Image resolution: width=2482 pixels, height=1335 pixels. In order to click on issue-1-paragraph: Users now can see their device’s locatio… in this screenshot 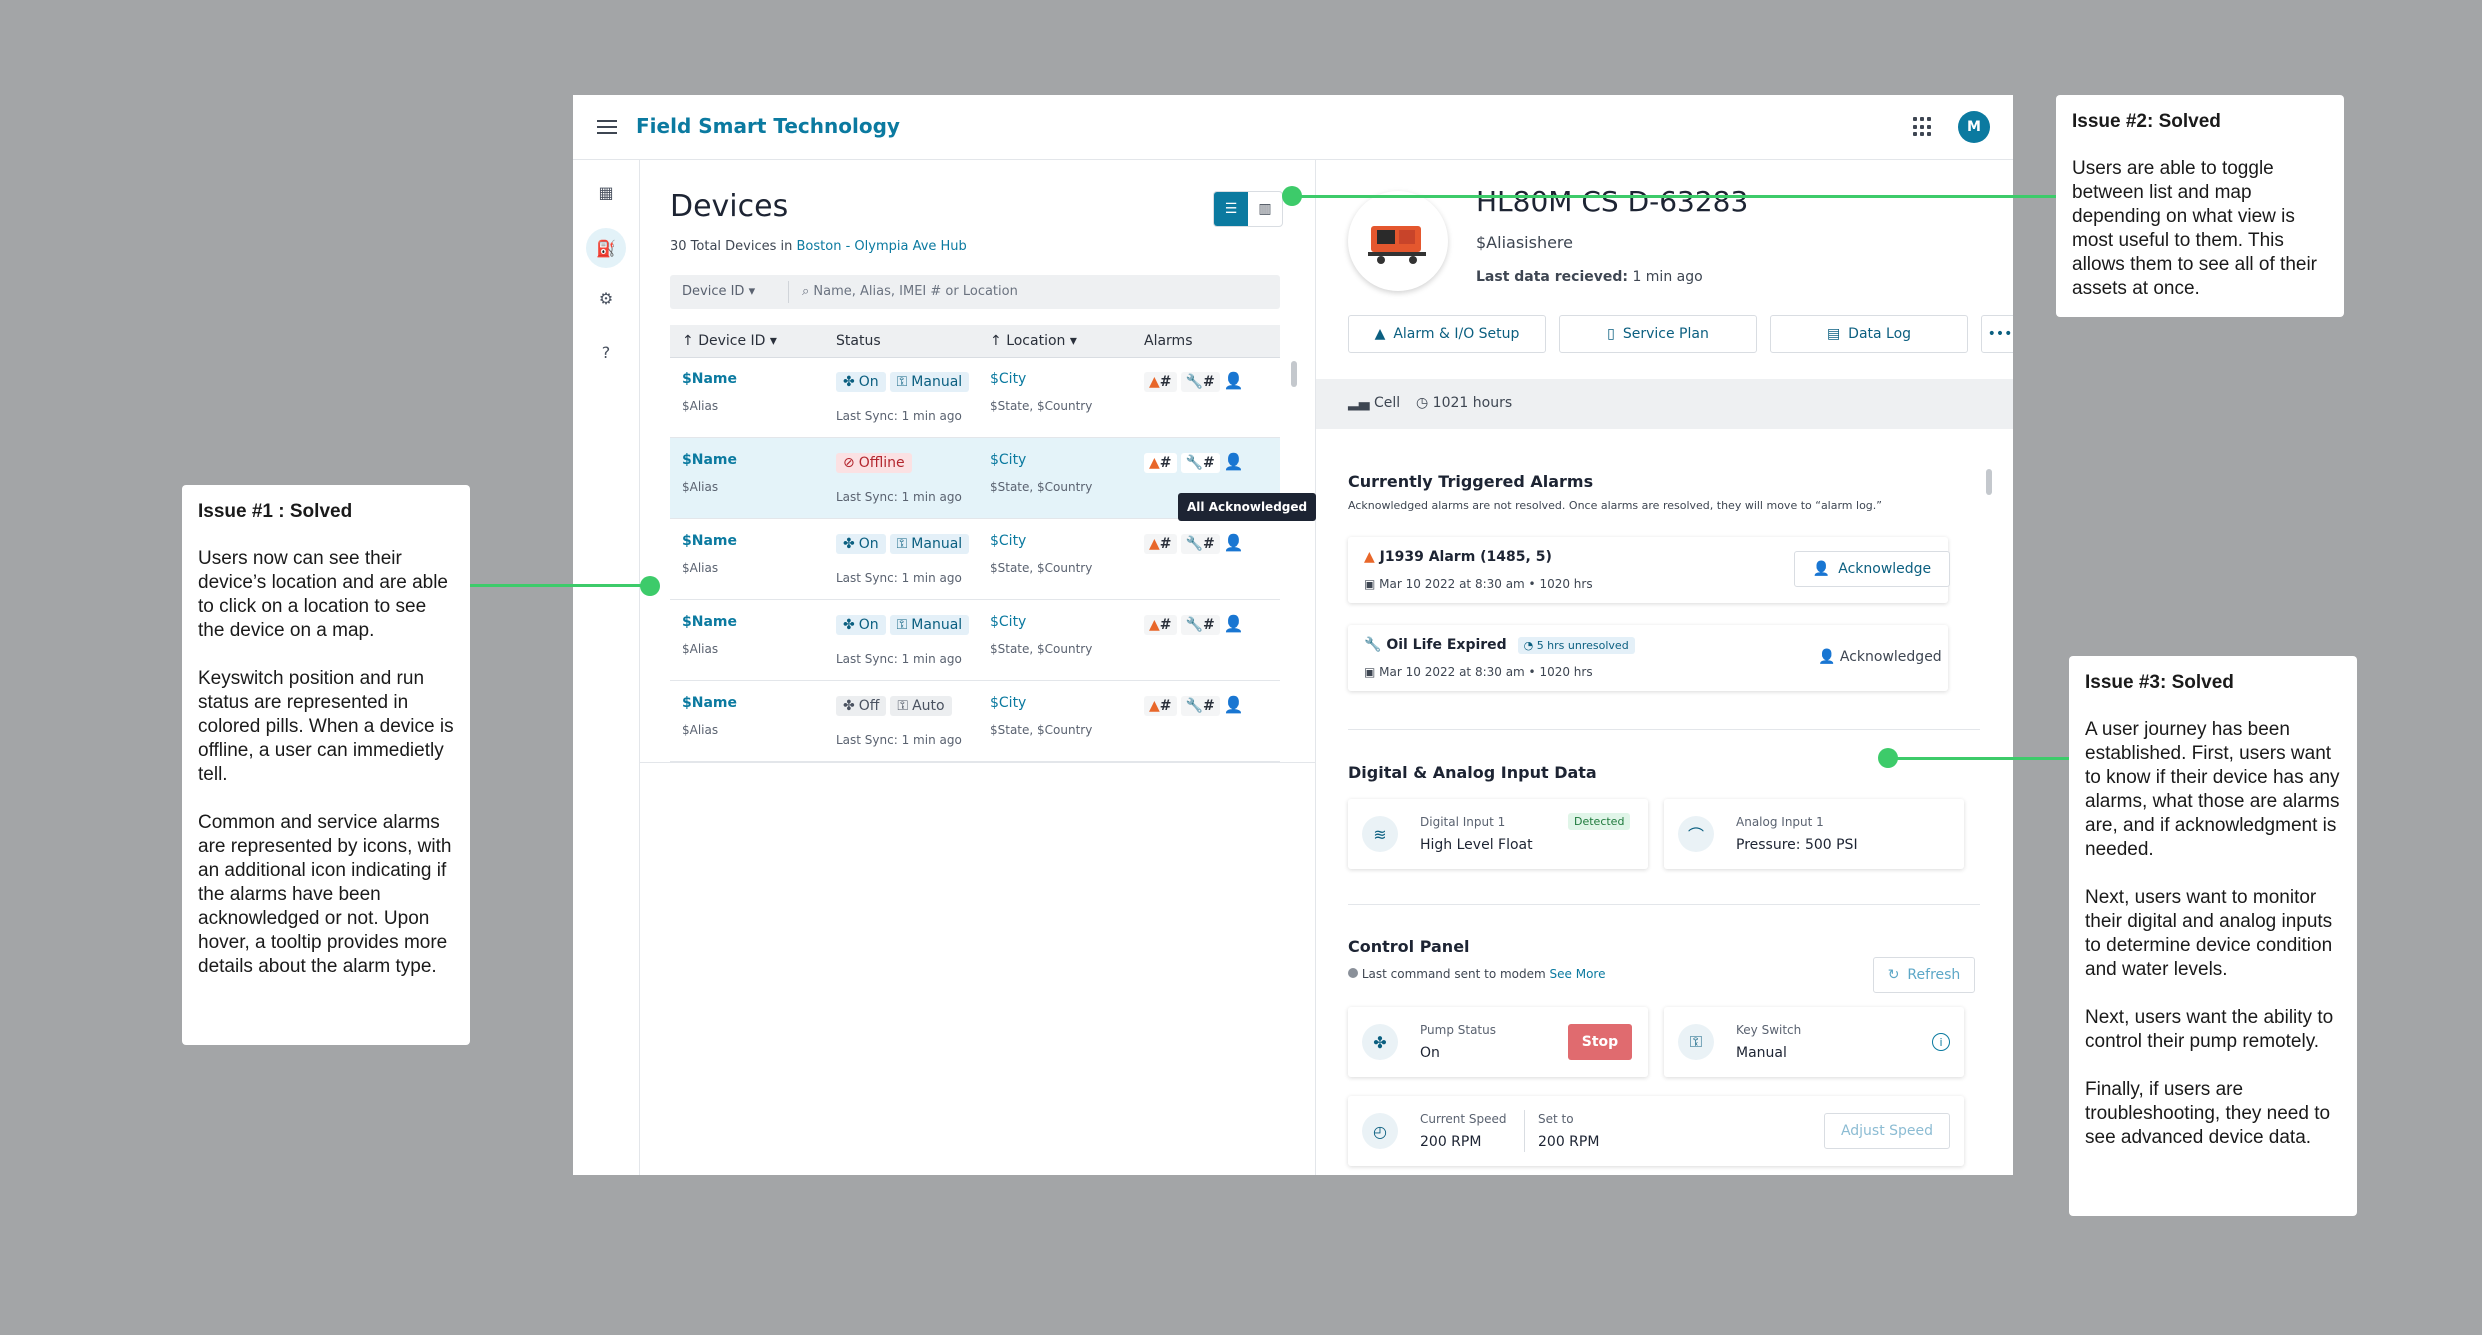, I will do `click(323, 594)`.